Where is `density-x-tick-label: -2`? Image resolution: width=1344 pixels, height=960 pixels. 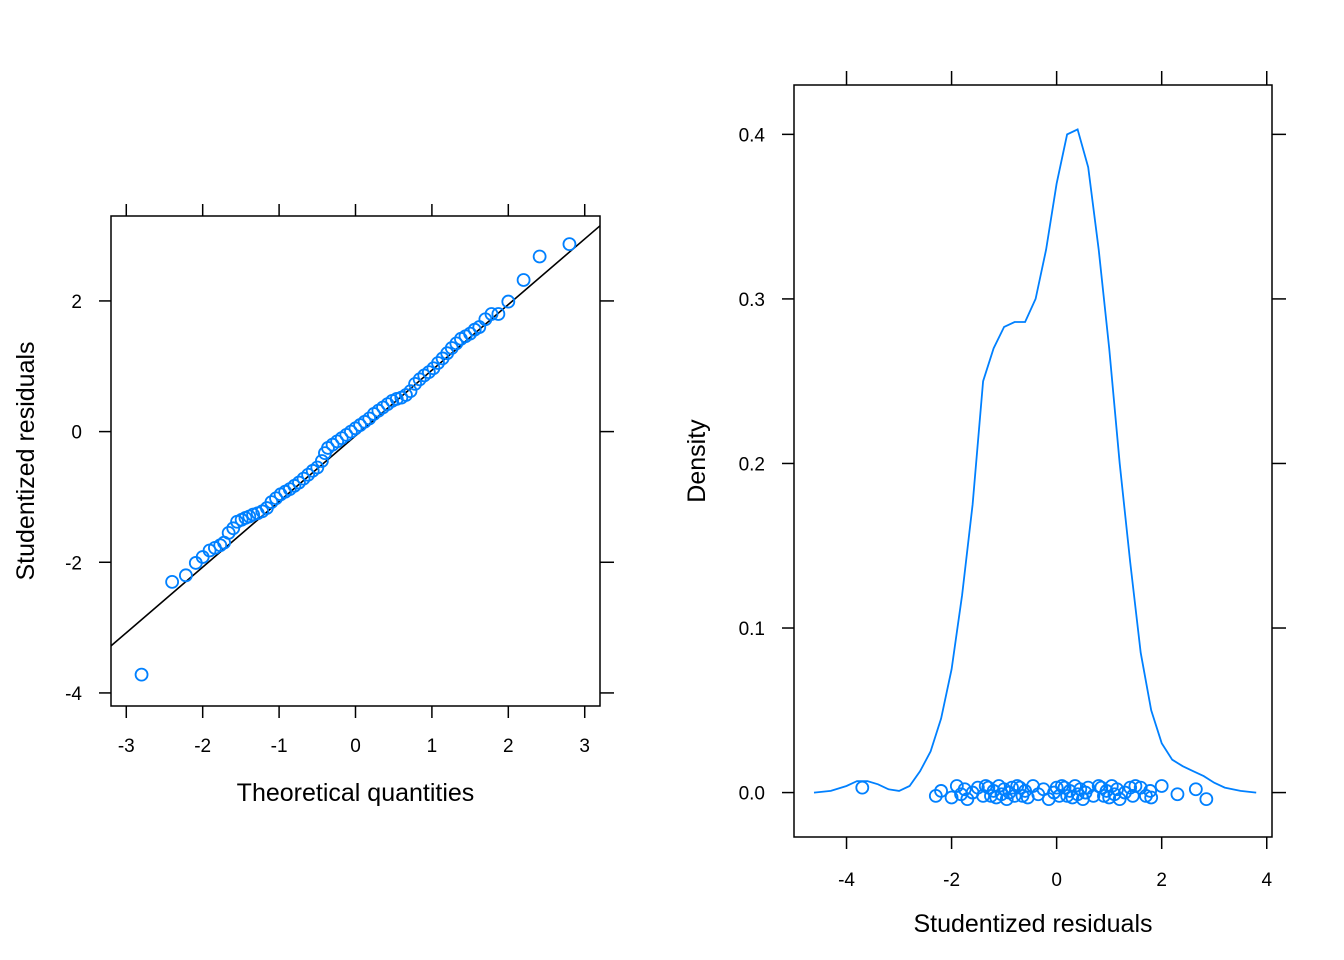
density-x-tick-label: -2 is located at coordinates (951, 880).